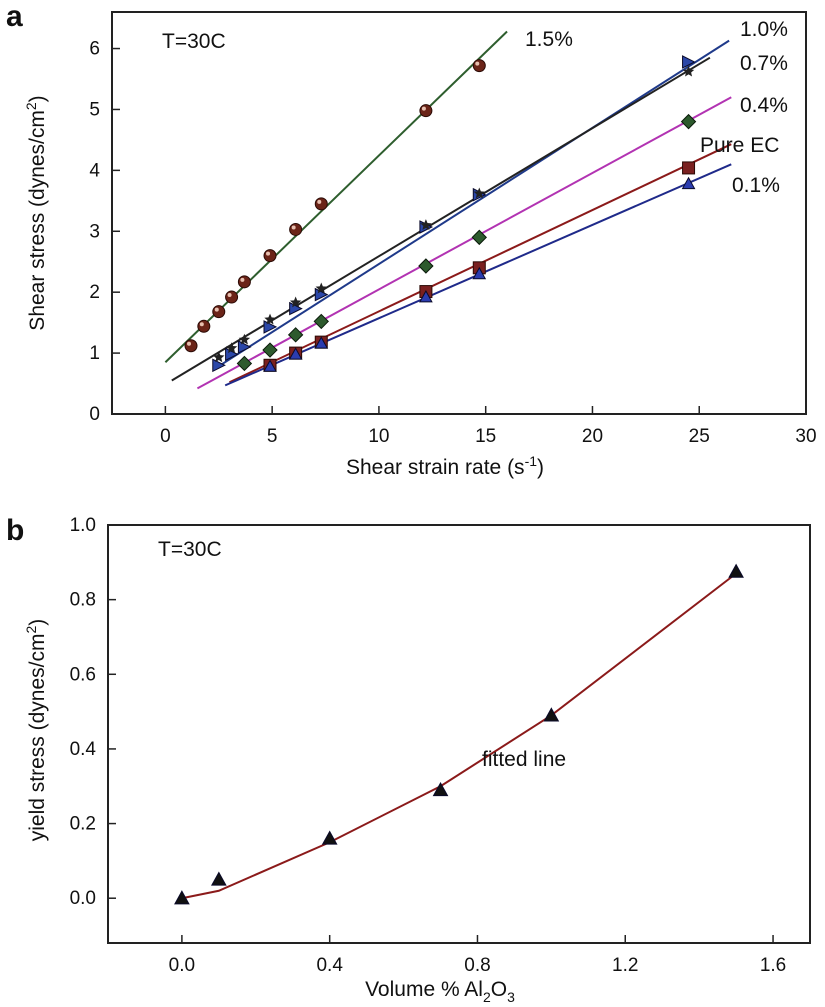 This screenshot has width=825, height=1007. What do you see at coordinates (14, 16) in the screenshot?
I see `panel-a-letter: a` at bounding box center [14, 16].